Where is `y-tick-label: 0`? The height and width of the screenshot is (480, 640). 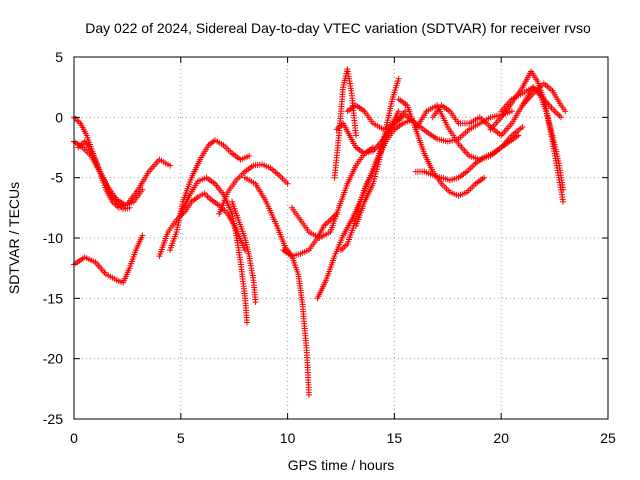
y-tick-label: 0 is located at coordinates (59, 117).